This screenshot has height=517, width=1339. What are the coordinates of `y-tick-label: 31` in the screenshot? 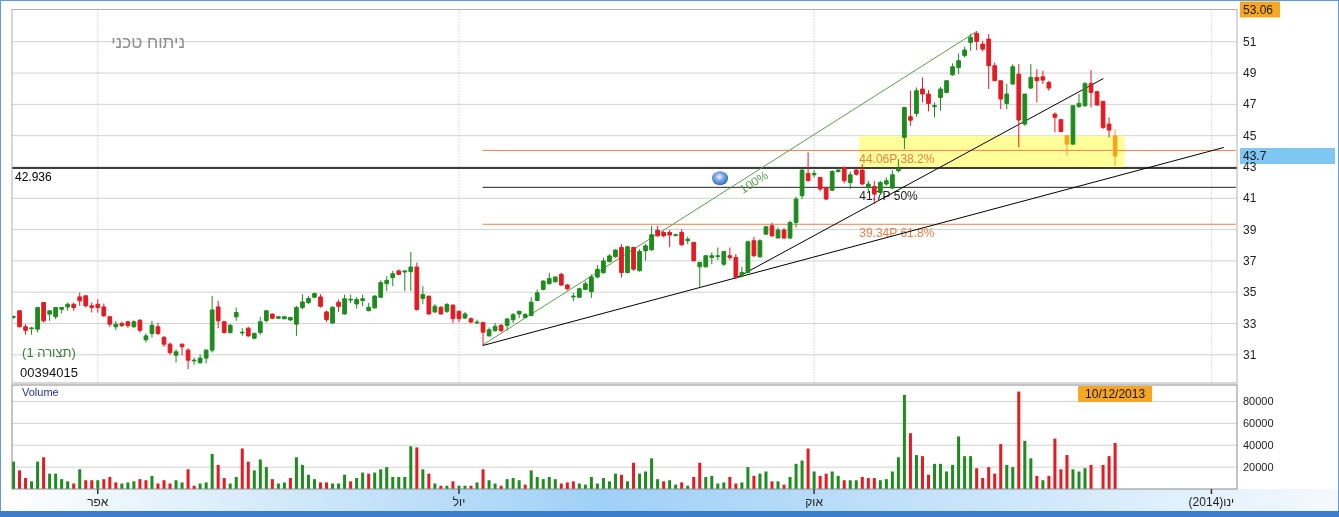 It's located at (1250, 354).